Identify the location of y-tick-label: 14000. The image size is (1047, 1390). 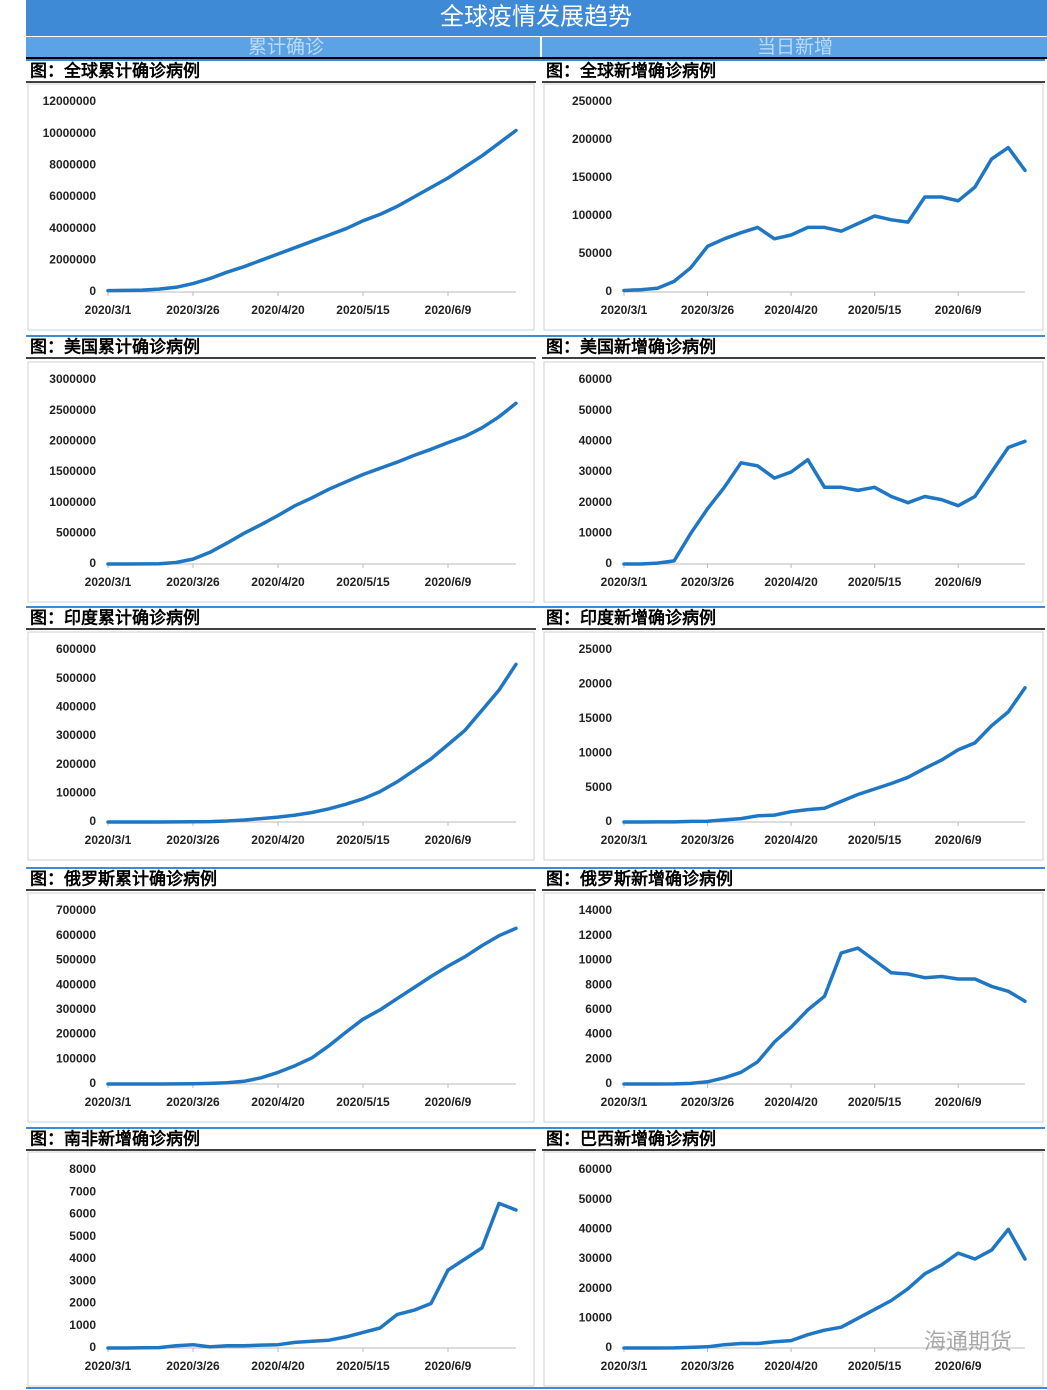
(596, 910).